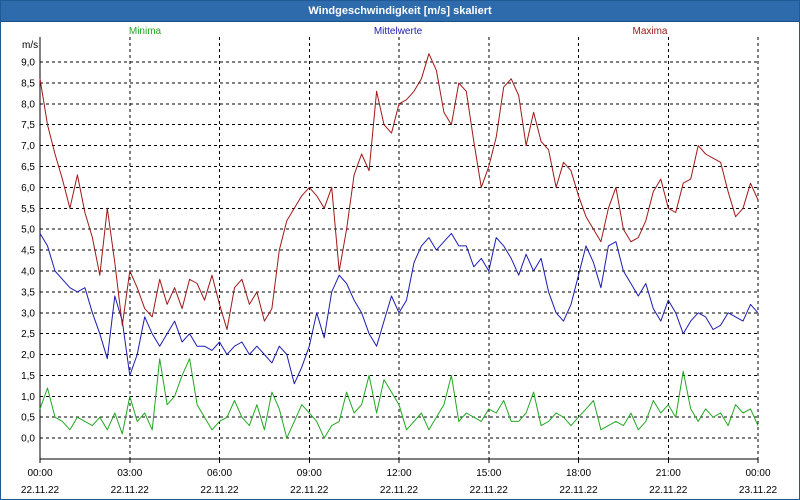 This screenshot has width=800, height=500. What do you see at coordinates (28, 83) in the screenshot?
I see `y-tick-label: 8,5` at bounding box center [28, 83].